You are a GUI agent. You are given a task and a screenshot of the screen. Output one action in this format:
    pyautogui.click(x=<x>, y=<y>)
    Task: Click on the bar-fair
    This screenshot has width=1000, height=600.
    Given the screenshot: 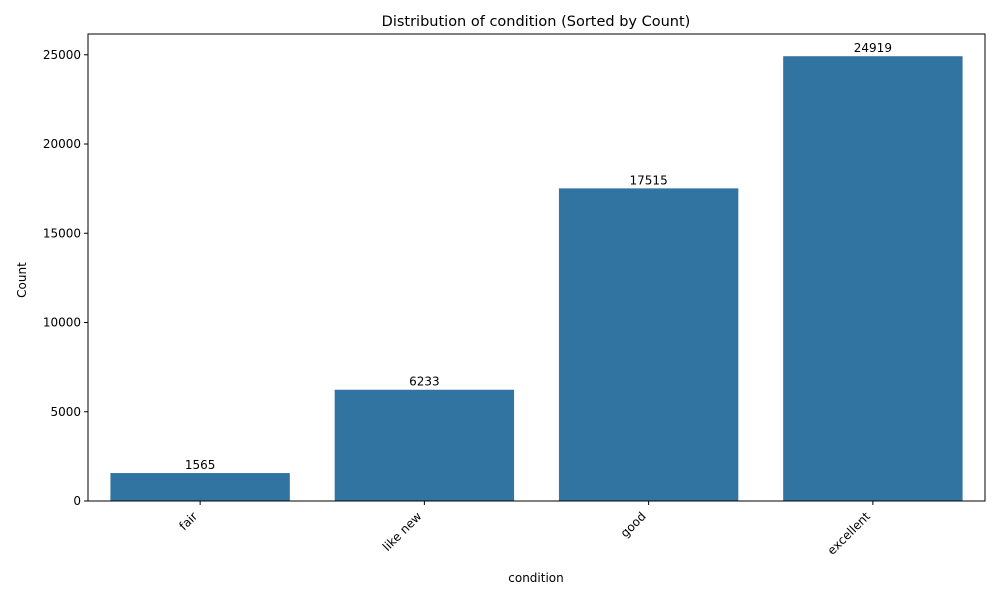 What is the action you would take?
    pyautogui.click(x=200, y=487)
    